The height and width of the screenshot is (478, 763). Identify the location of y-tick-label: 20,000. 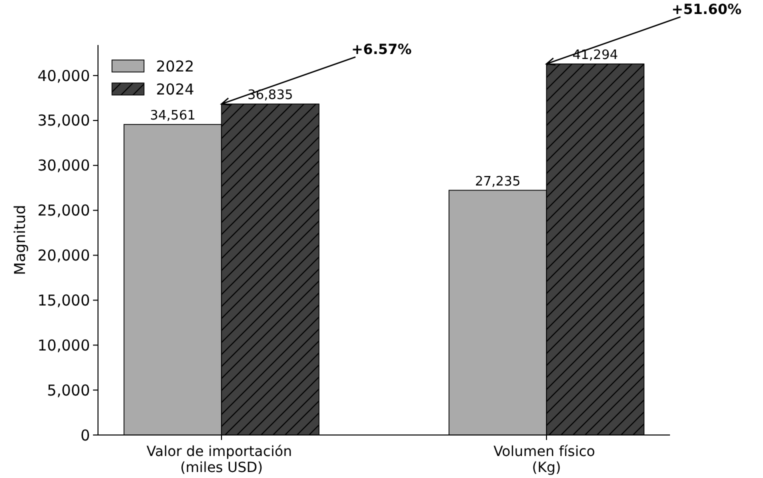
(64, 255).